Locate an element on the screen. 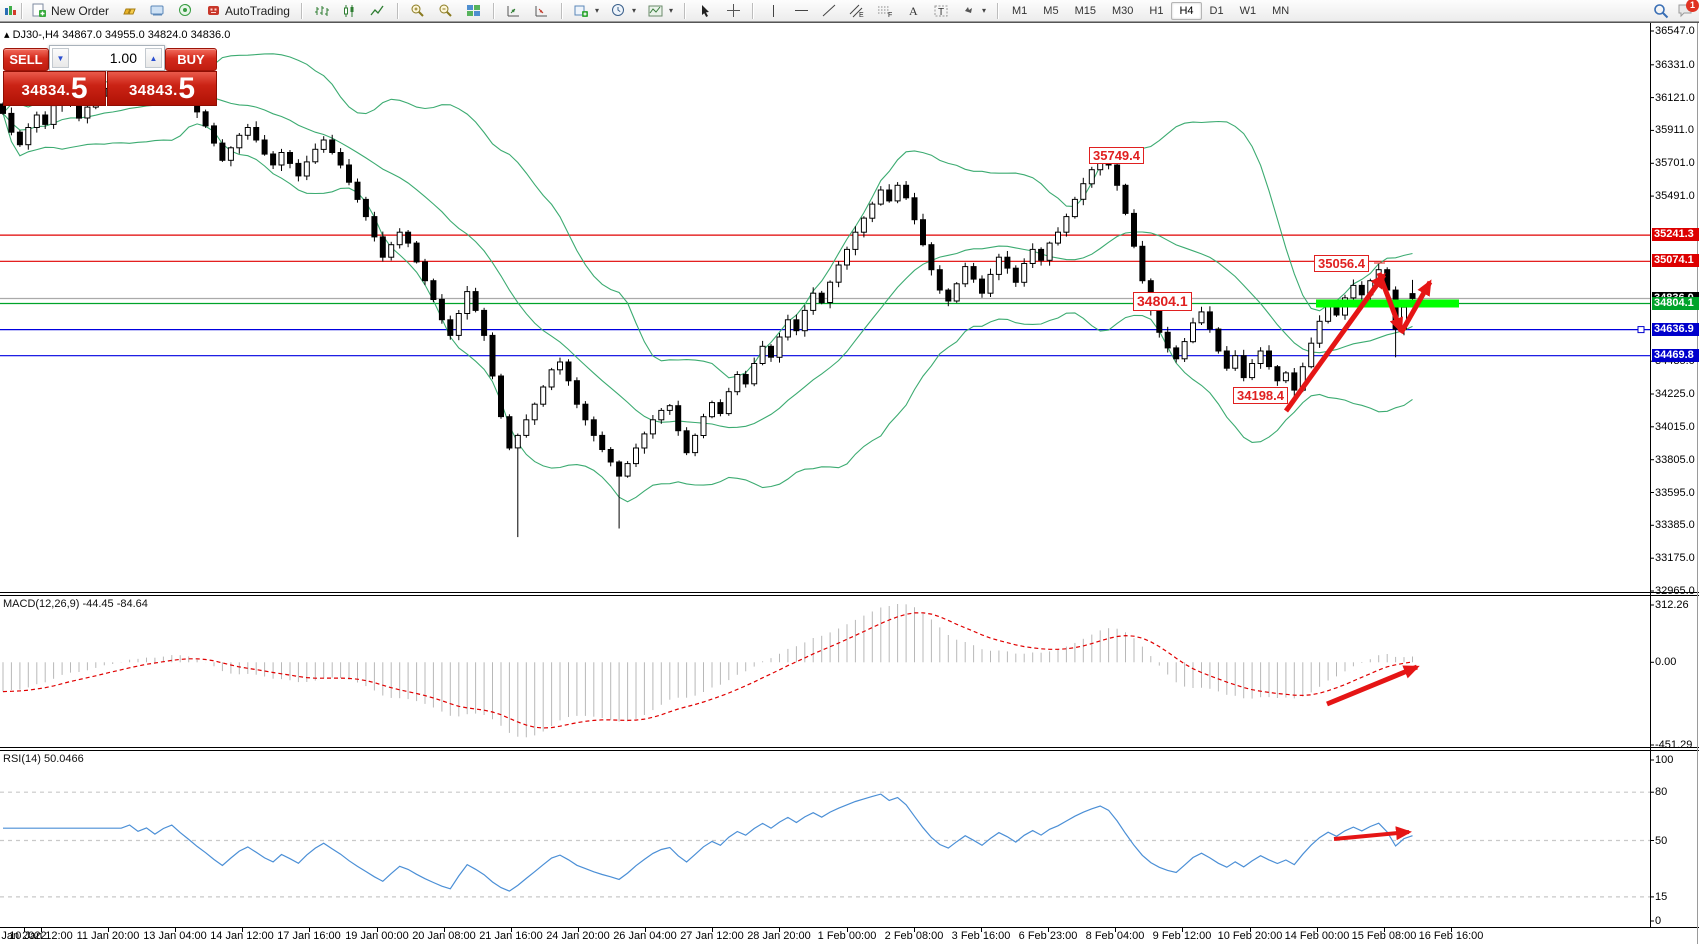  ask-price-big-digit: 5 is located at coordinates (187, 88).